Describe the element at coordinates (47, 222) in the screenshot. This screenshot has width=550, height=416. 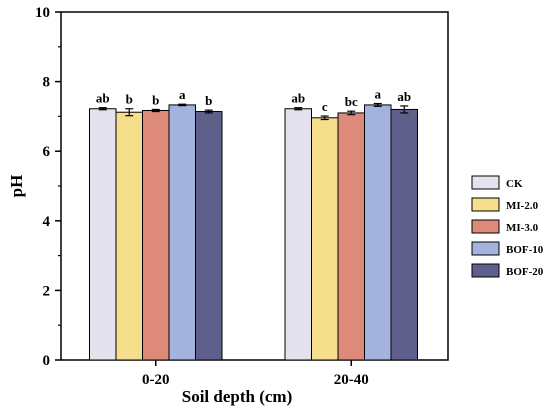
I see `y-tick-label: 4` at that location.